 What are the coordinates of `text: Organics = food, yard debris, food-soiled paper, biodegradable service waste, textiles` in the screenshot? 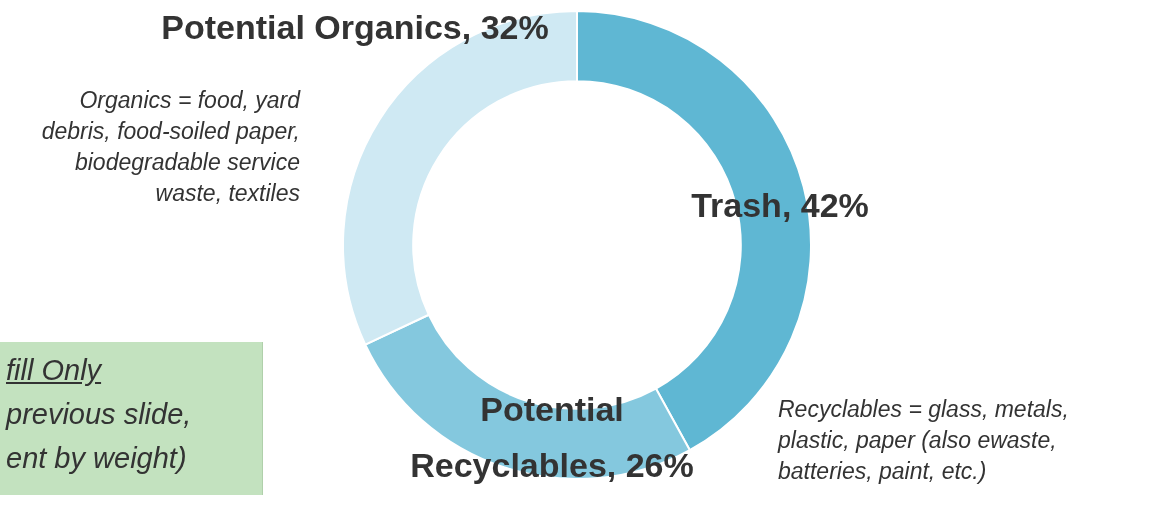 It's located at (170, 147).